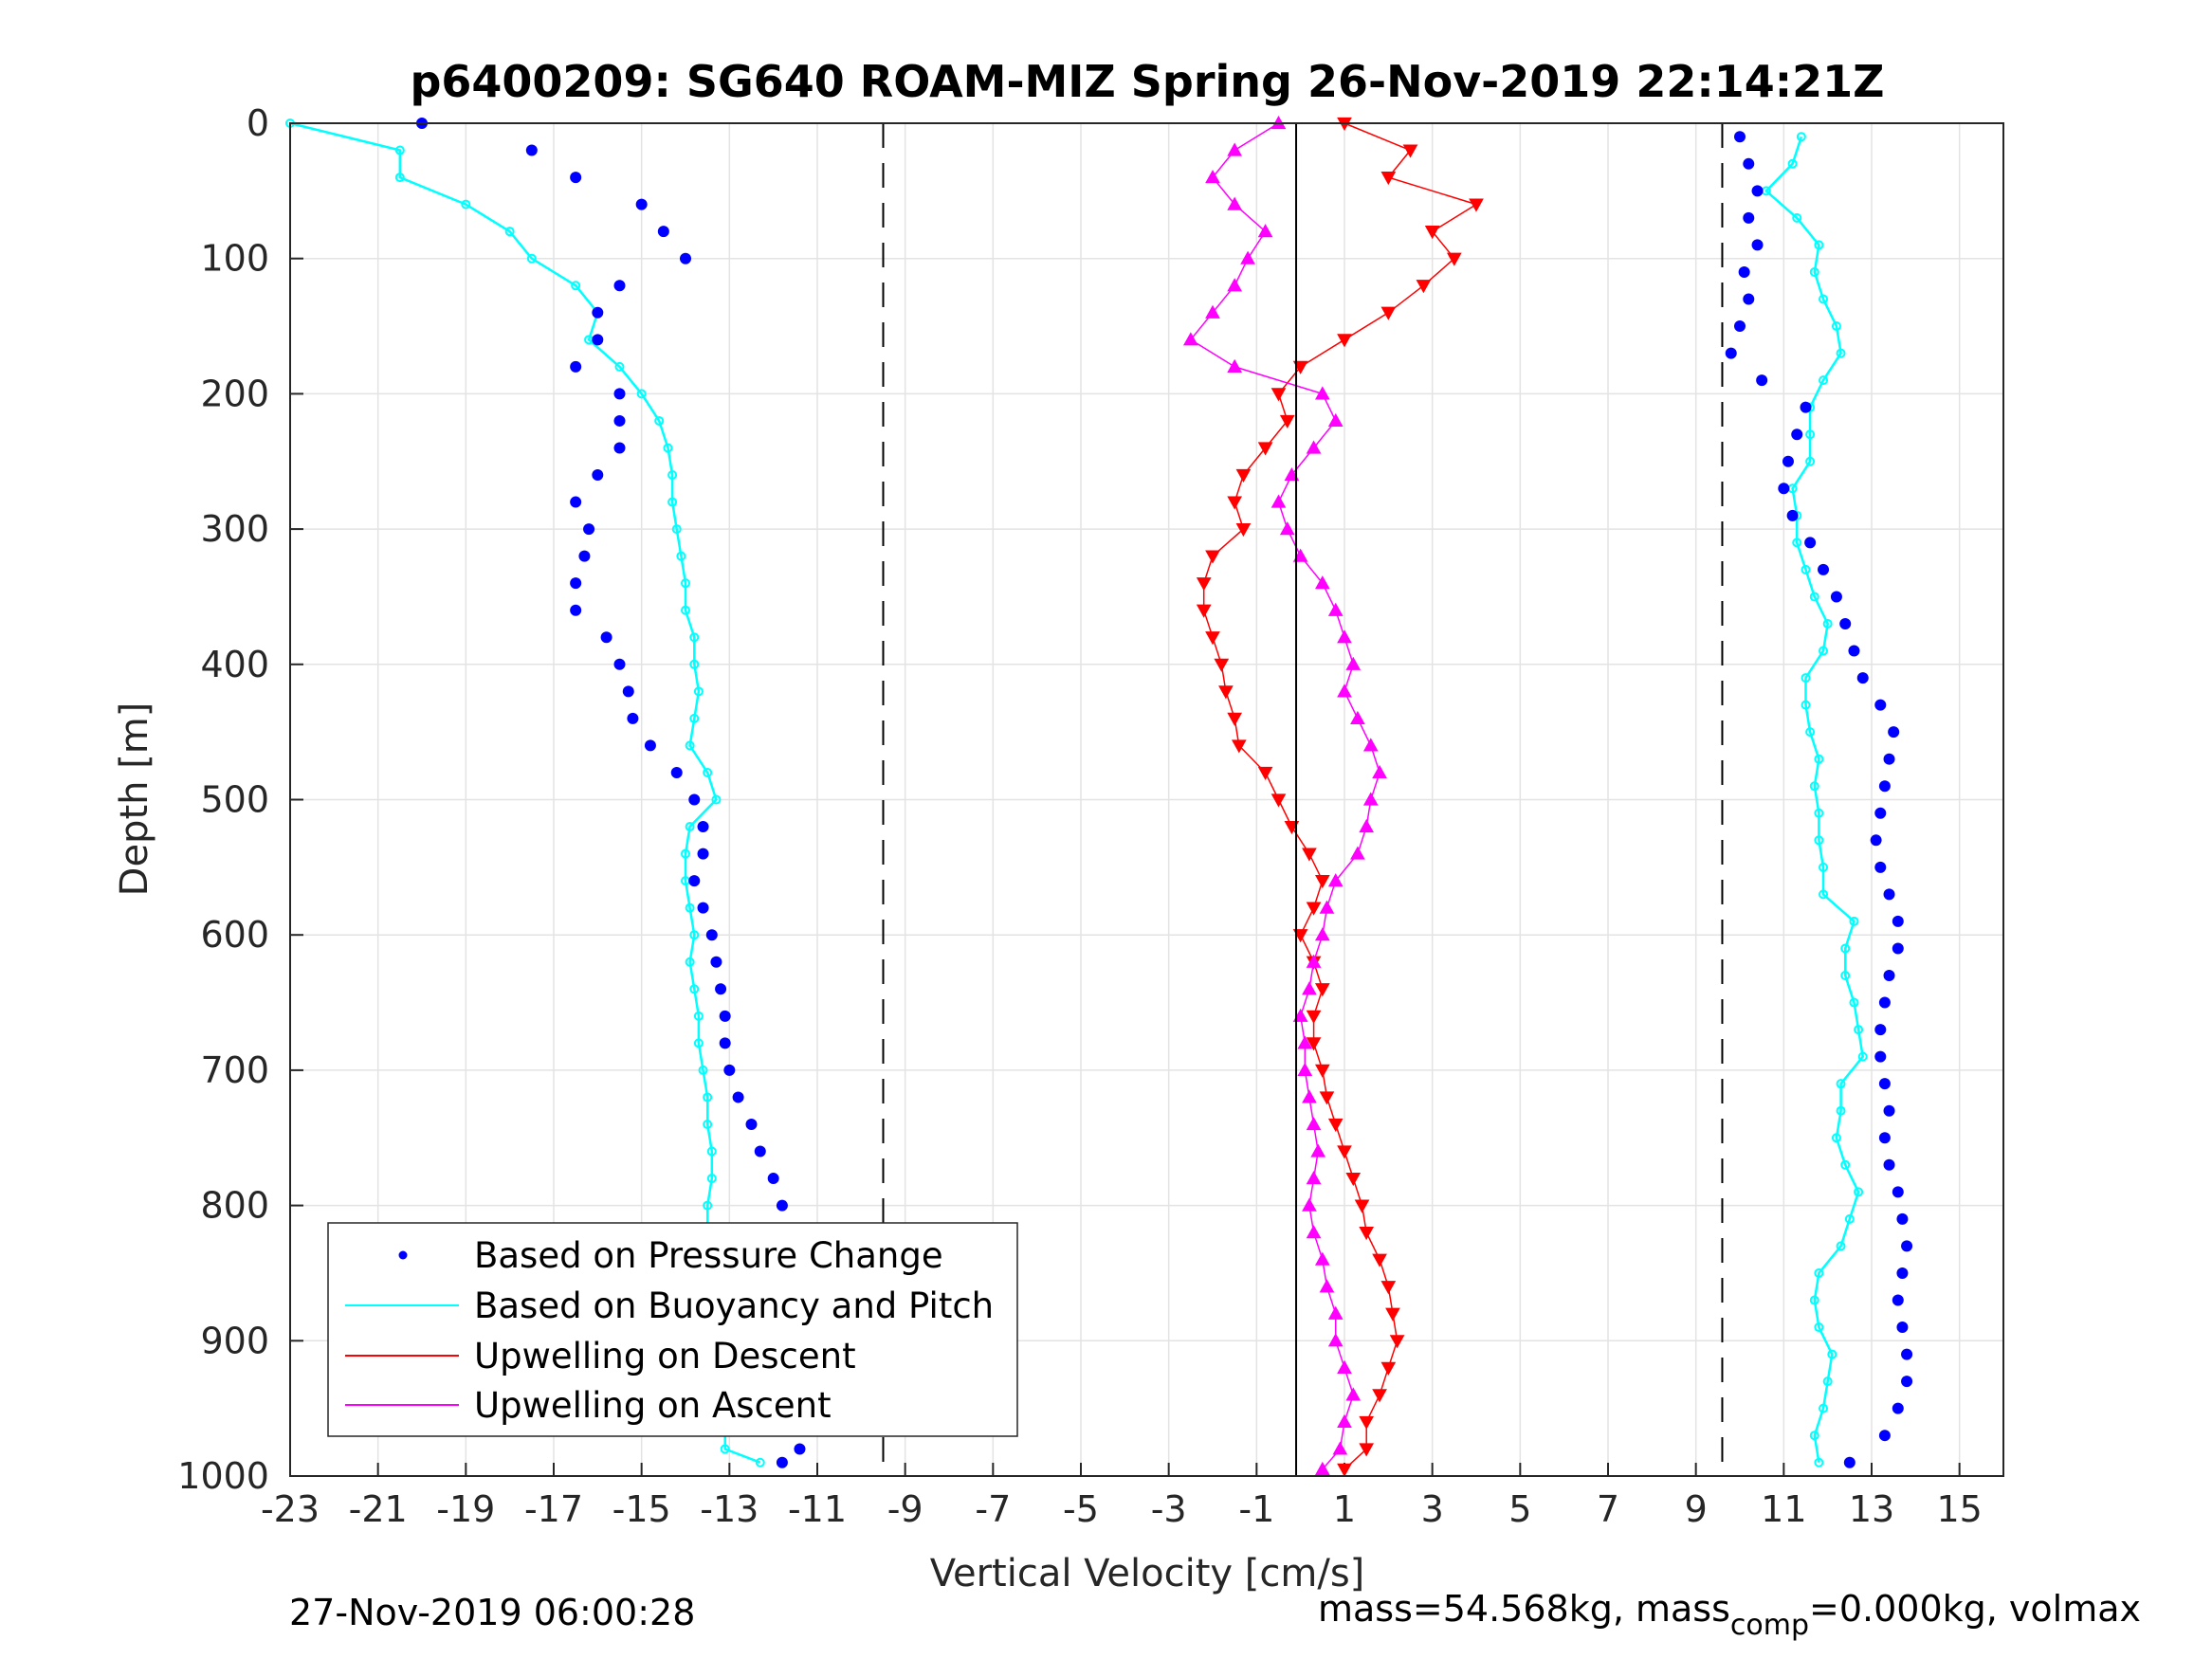 This screenshot has height=1659, width=2212. I want to click on x-tick-label: -5, so click(1081, 1509).